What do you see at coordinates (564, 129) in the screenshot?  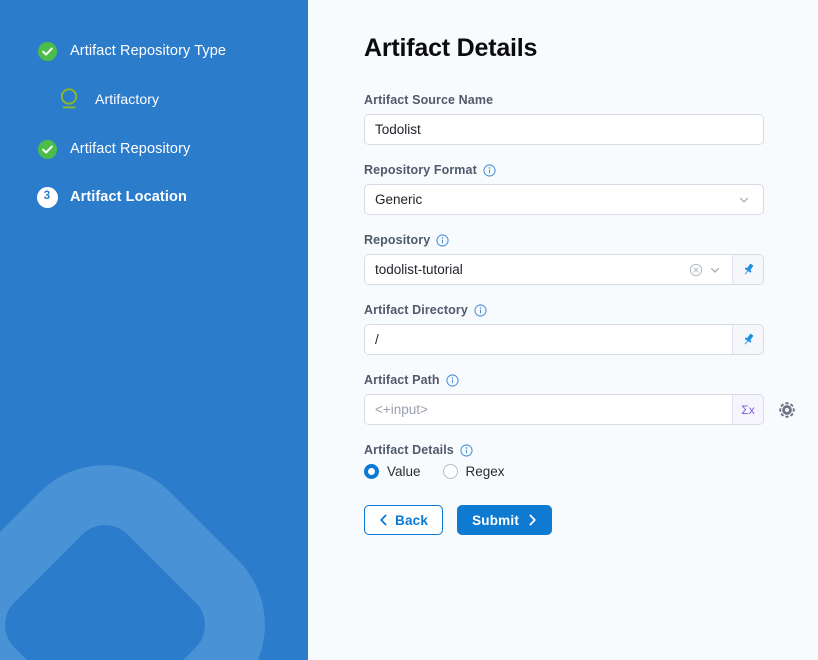 I see `artifact-source-name-input: Todolist` at bounding box center [564, 129].